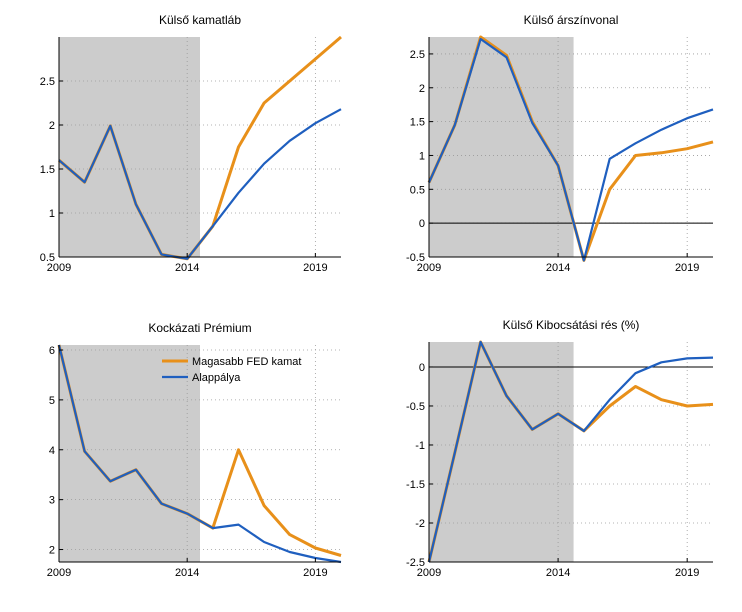 The image size is (742, 612). Describe the element at coordinates (420, 524) in the screenshot. I see `y-tick-label: -2` at that location.